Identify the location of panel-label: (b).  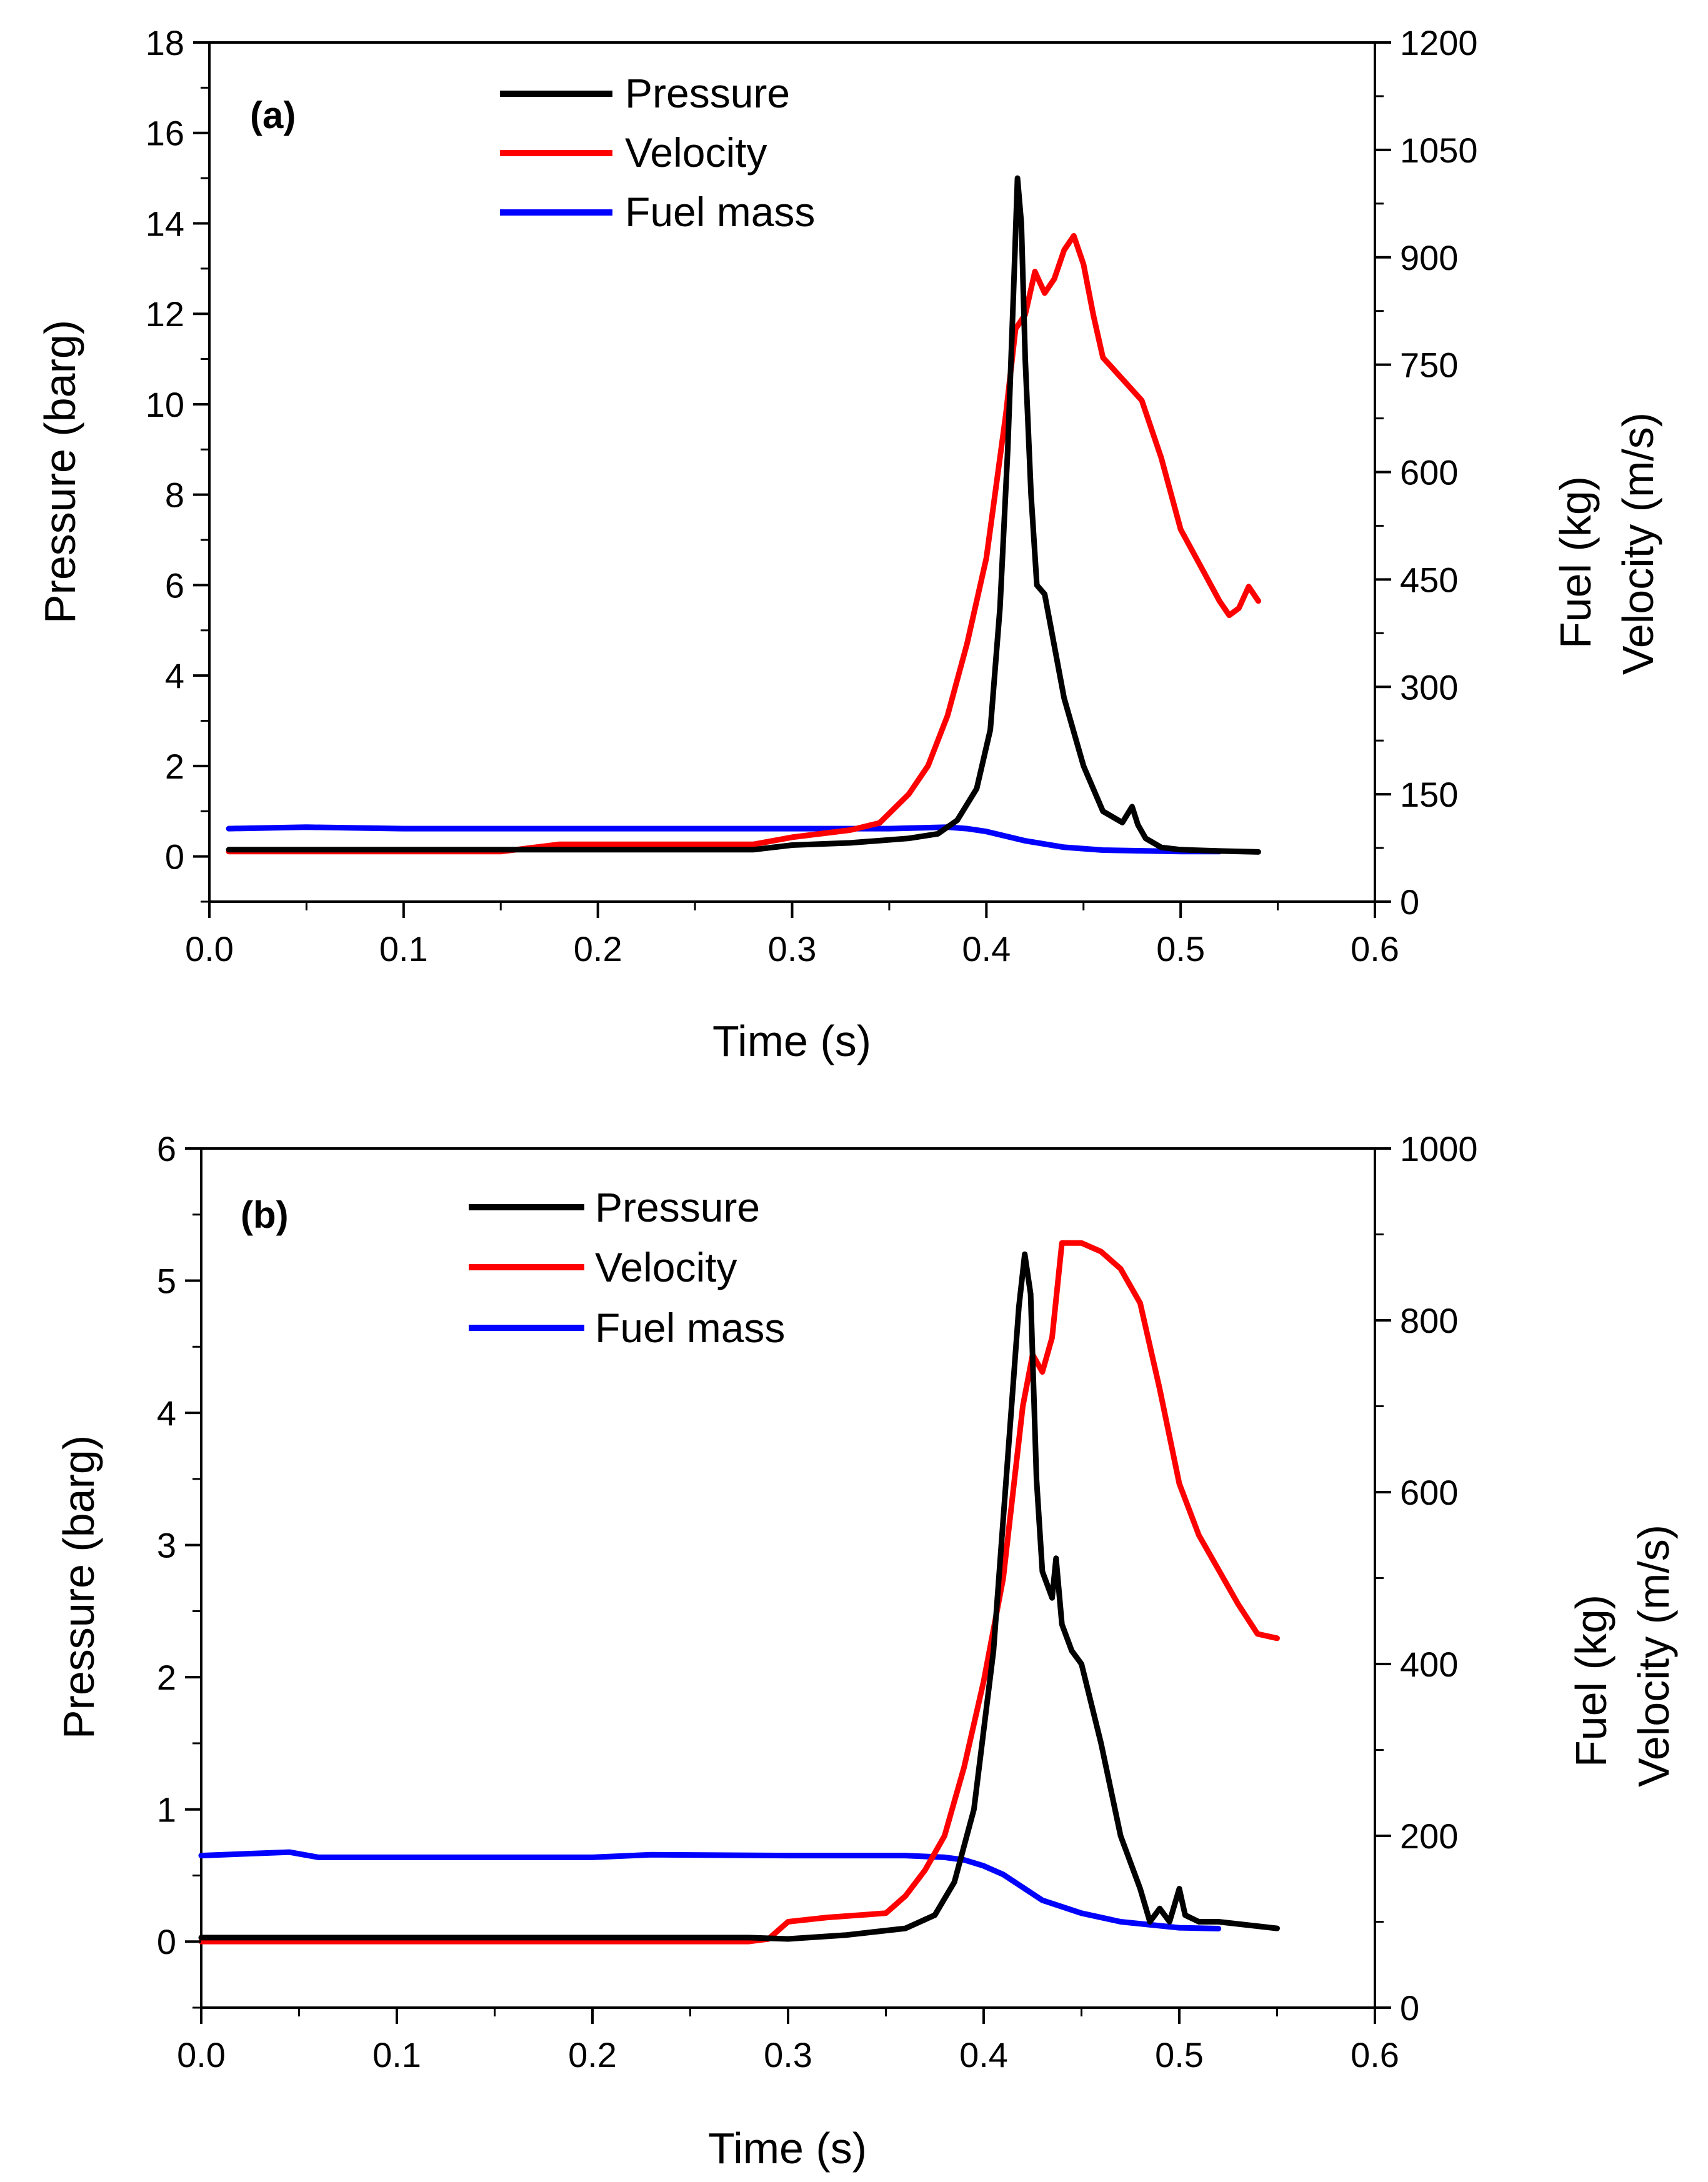
(265, 1215).